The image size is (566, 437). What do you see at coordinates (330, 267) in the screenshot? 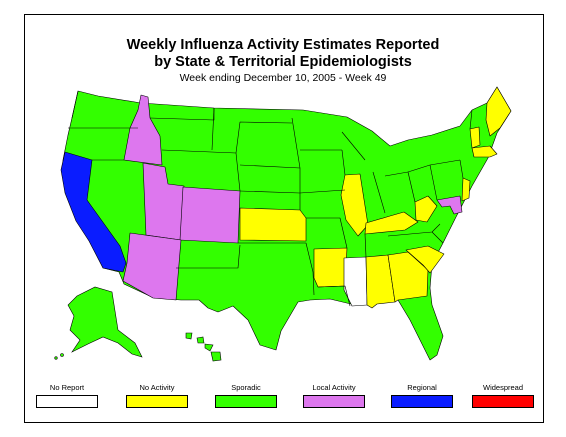
I see `state-arkansas` at bounding box center [330, 267].